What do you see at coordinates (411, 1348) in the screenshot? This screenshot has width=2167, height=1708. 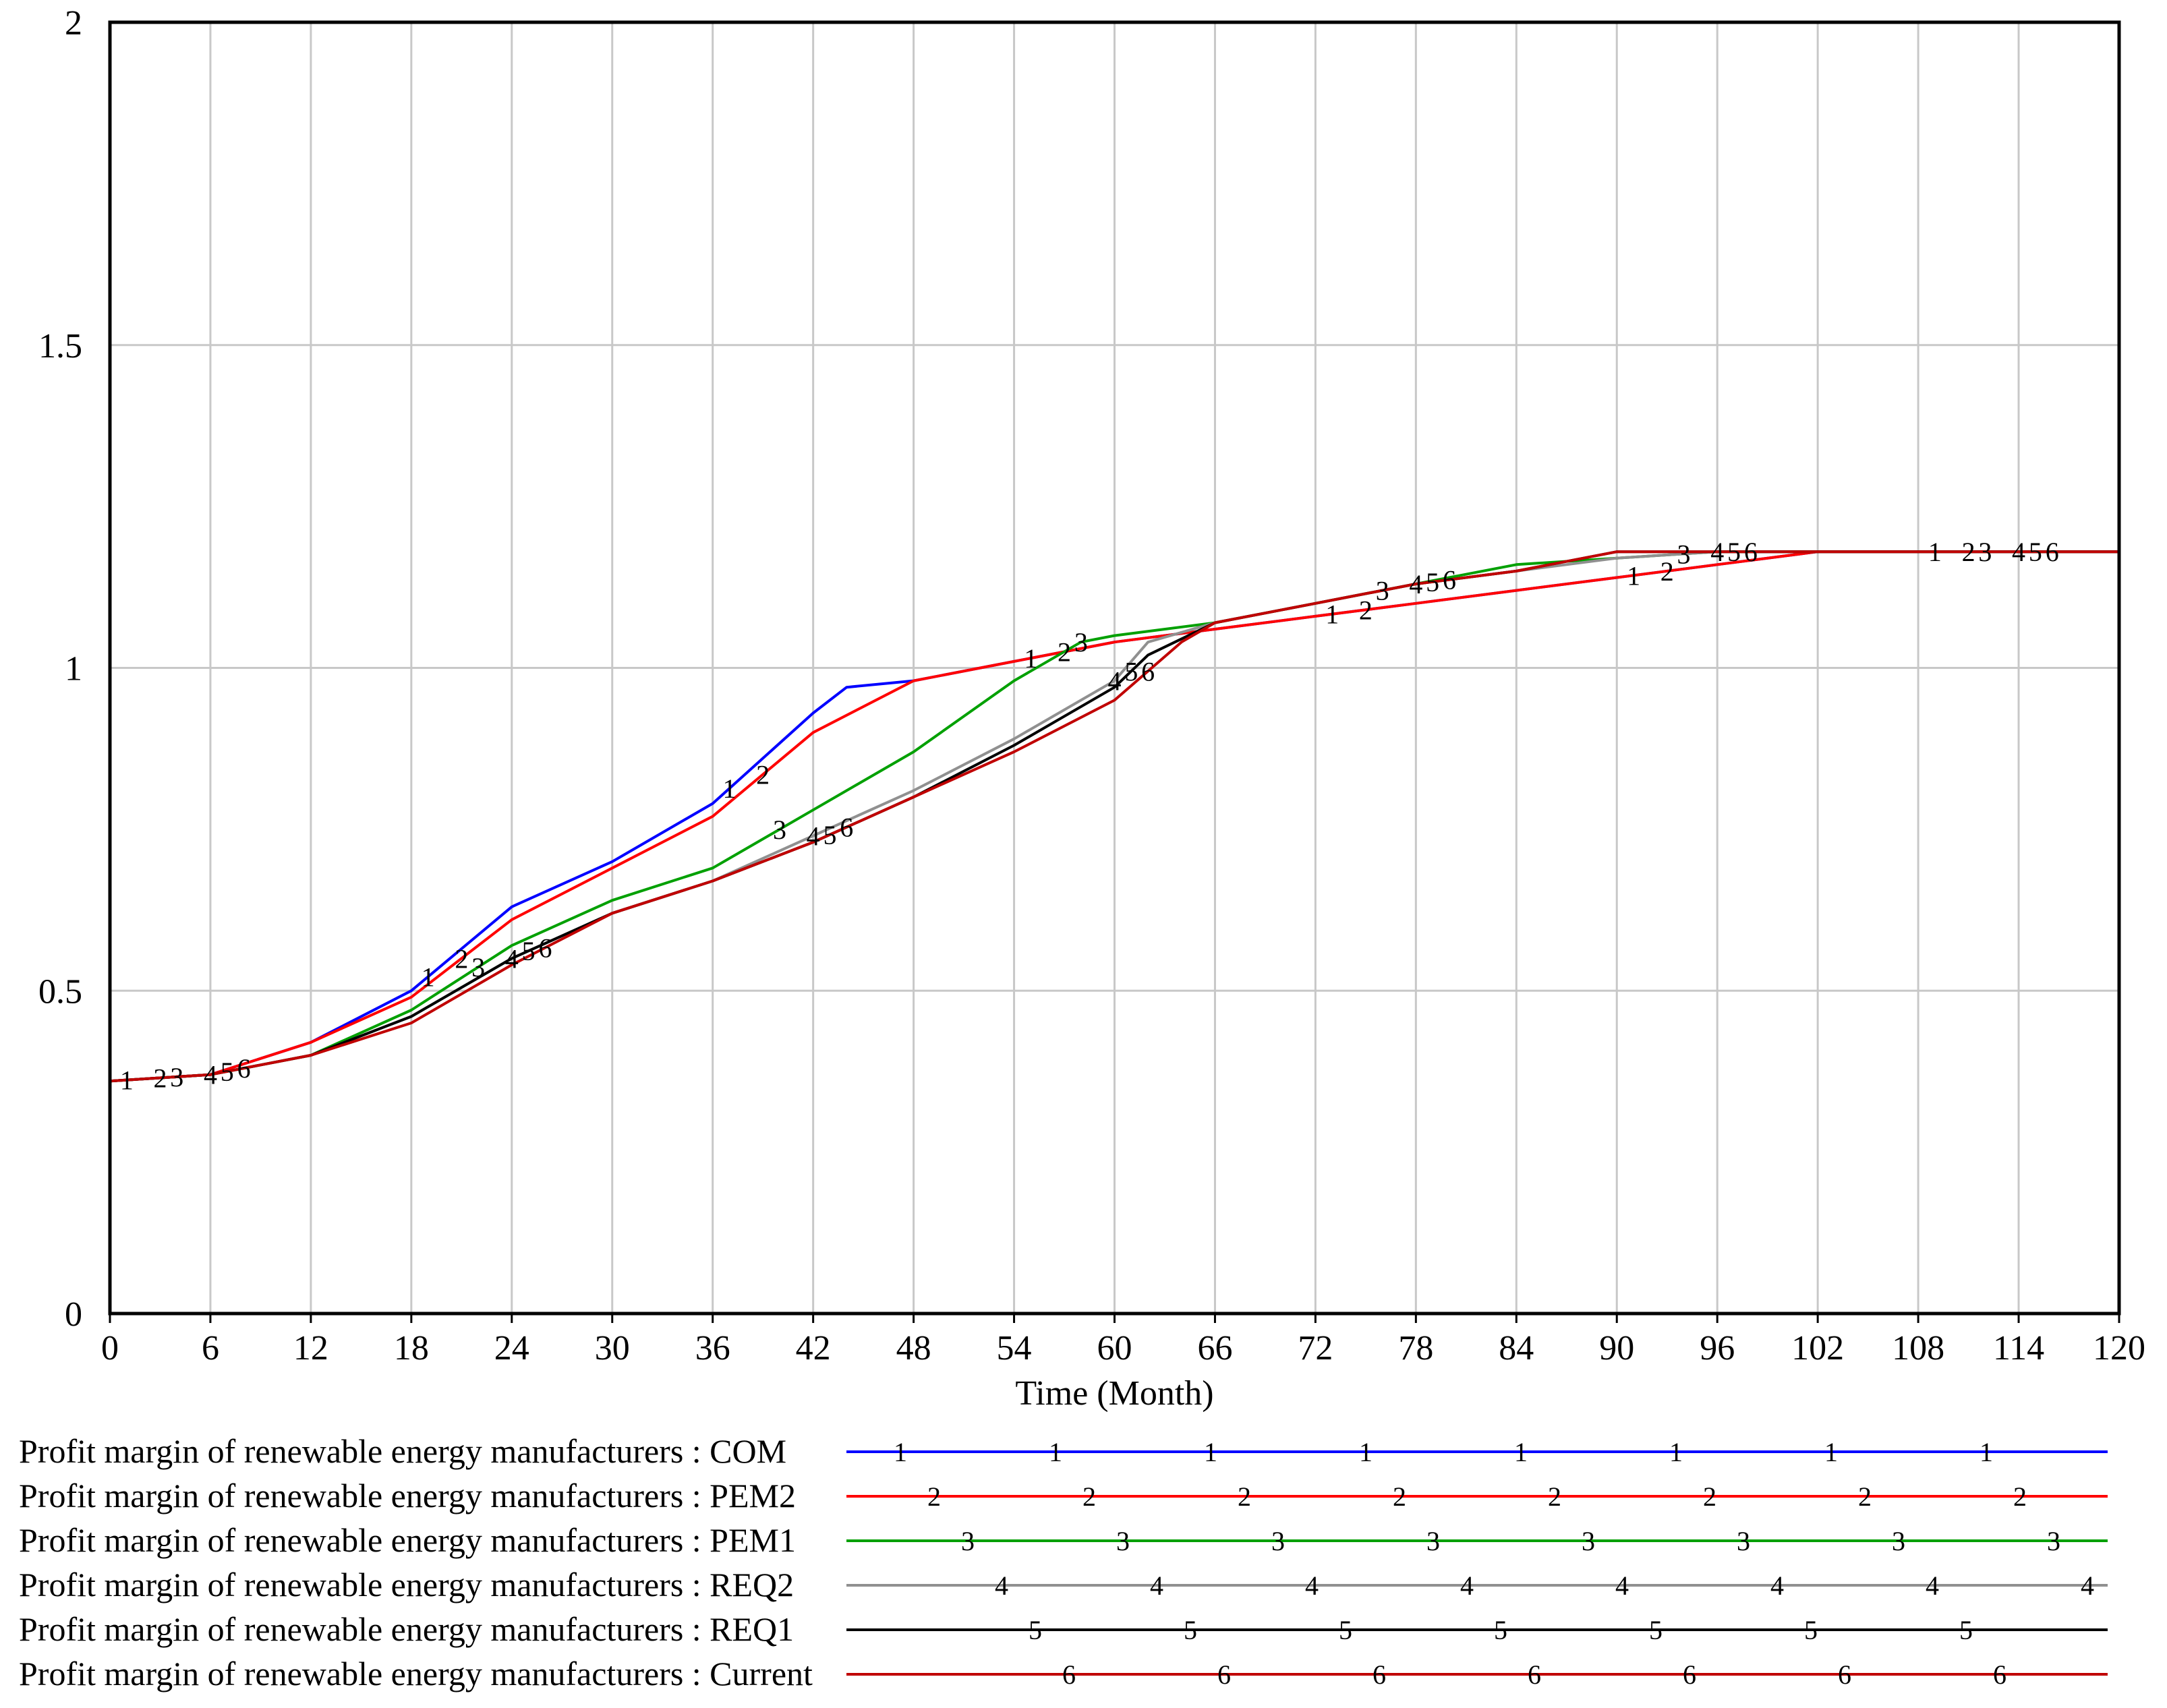 I see `x-tick-label: 18` at bounding box center [411, 1348].